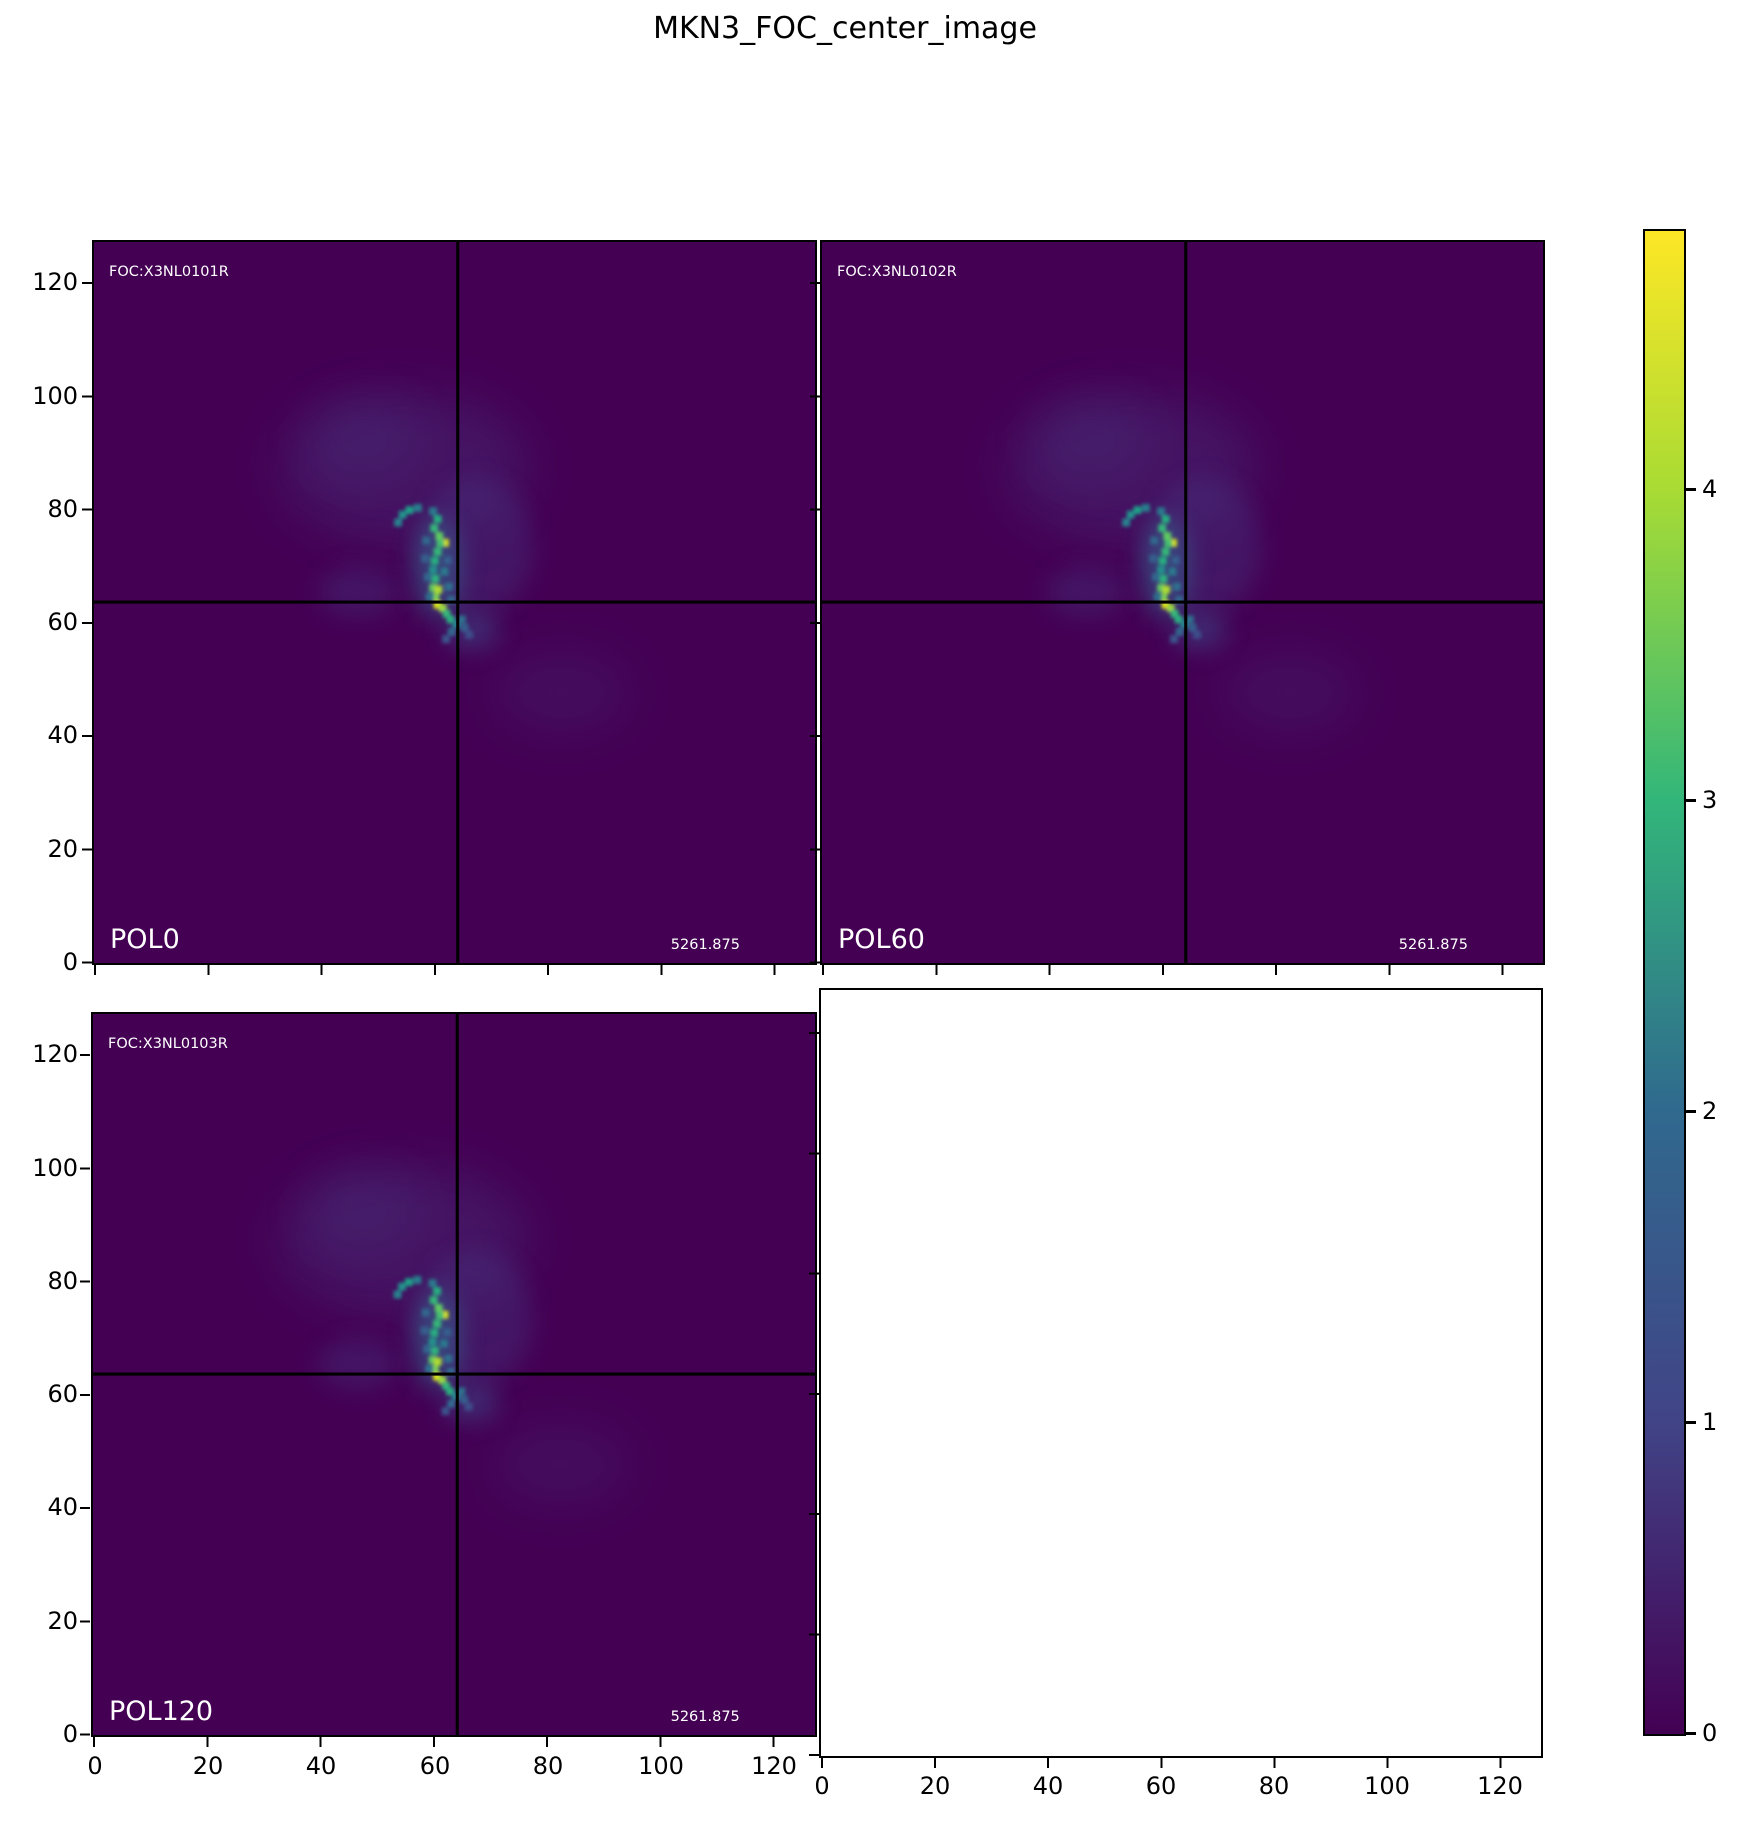  What do you see at coordinates (435, 970) in the screenshot?
I see `x-tick-marks-top-left` at bounding box center [435, 970].